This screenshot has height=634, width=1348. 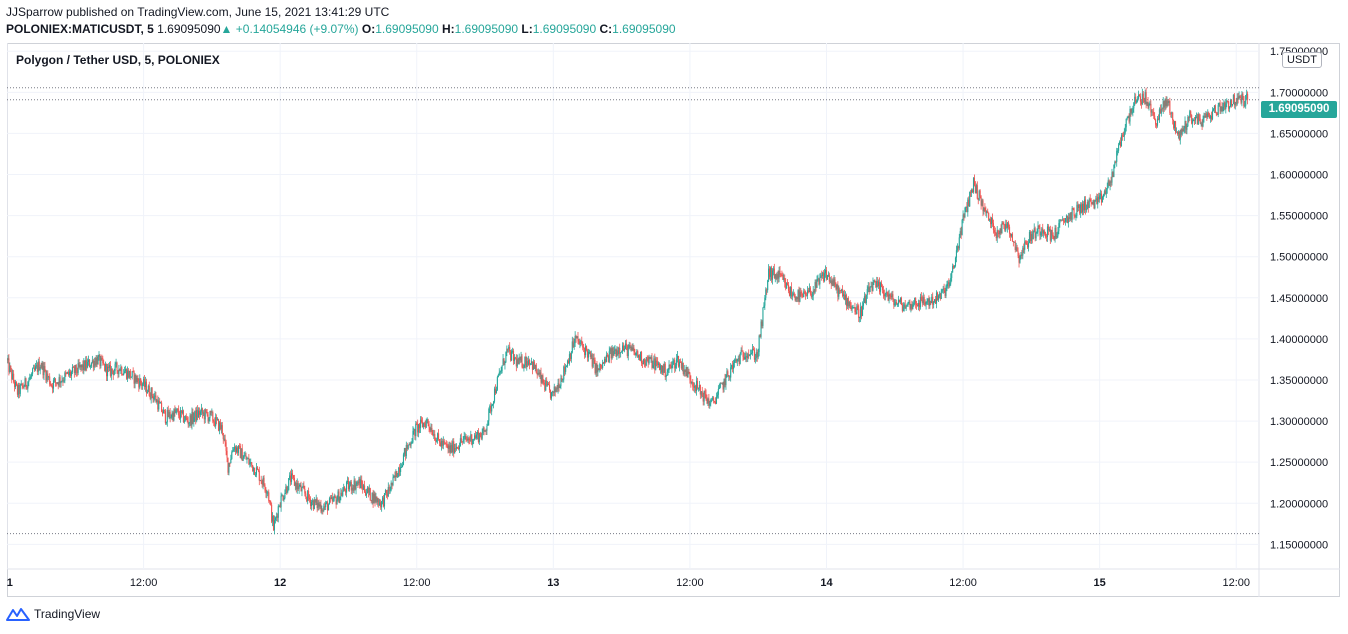 I want to click on footer-branding: TradingView, so click(x=53, y=614).